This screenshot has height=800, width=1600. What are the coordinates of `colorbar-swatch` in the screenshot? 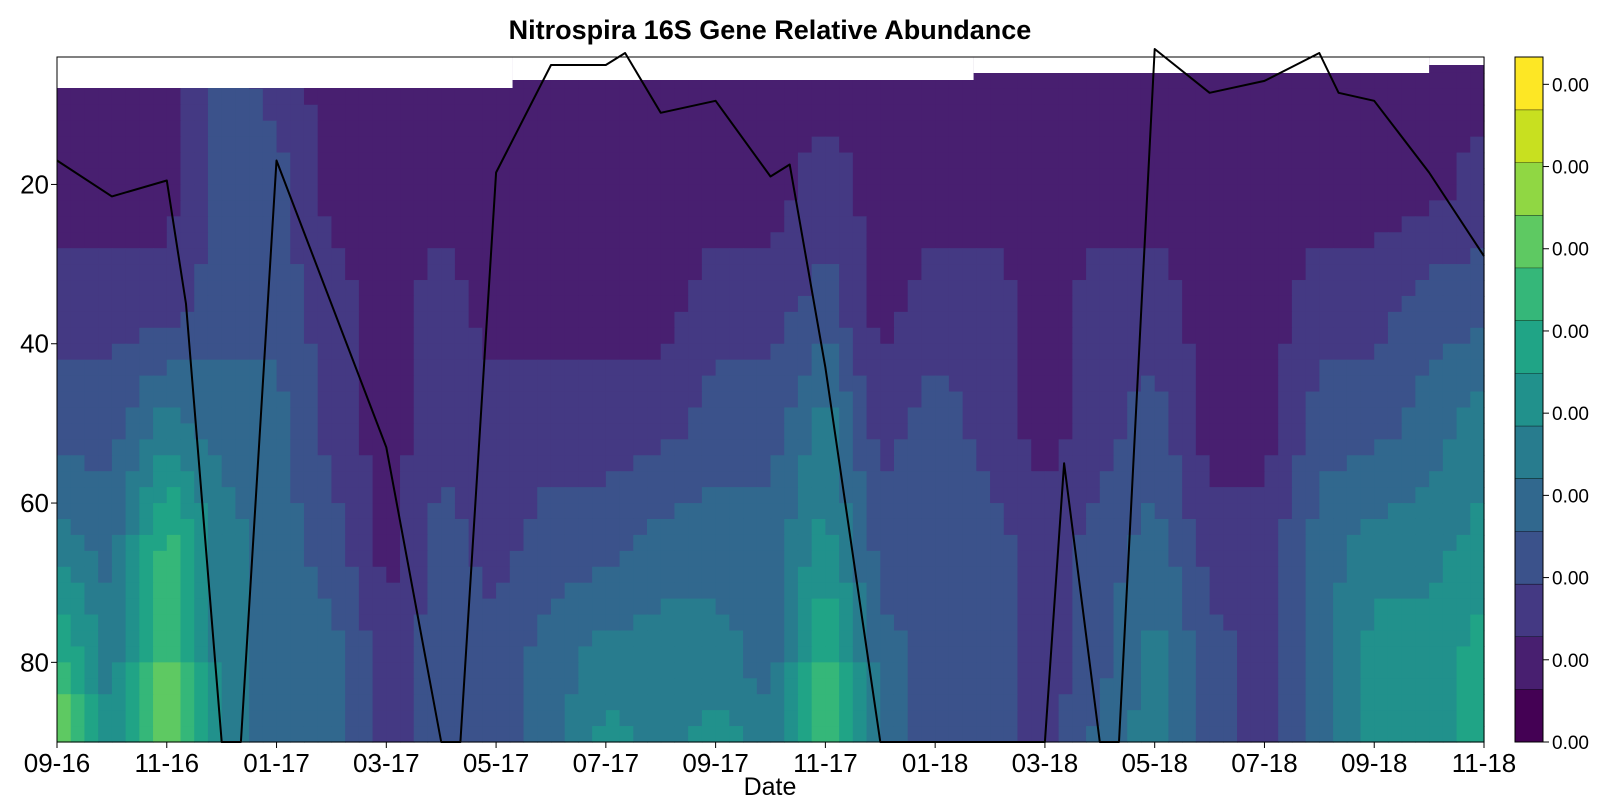 It's located at (1529, 715).